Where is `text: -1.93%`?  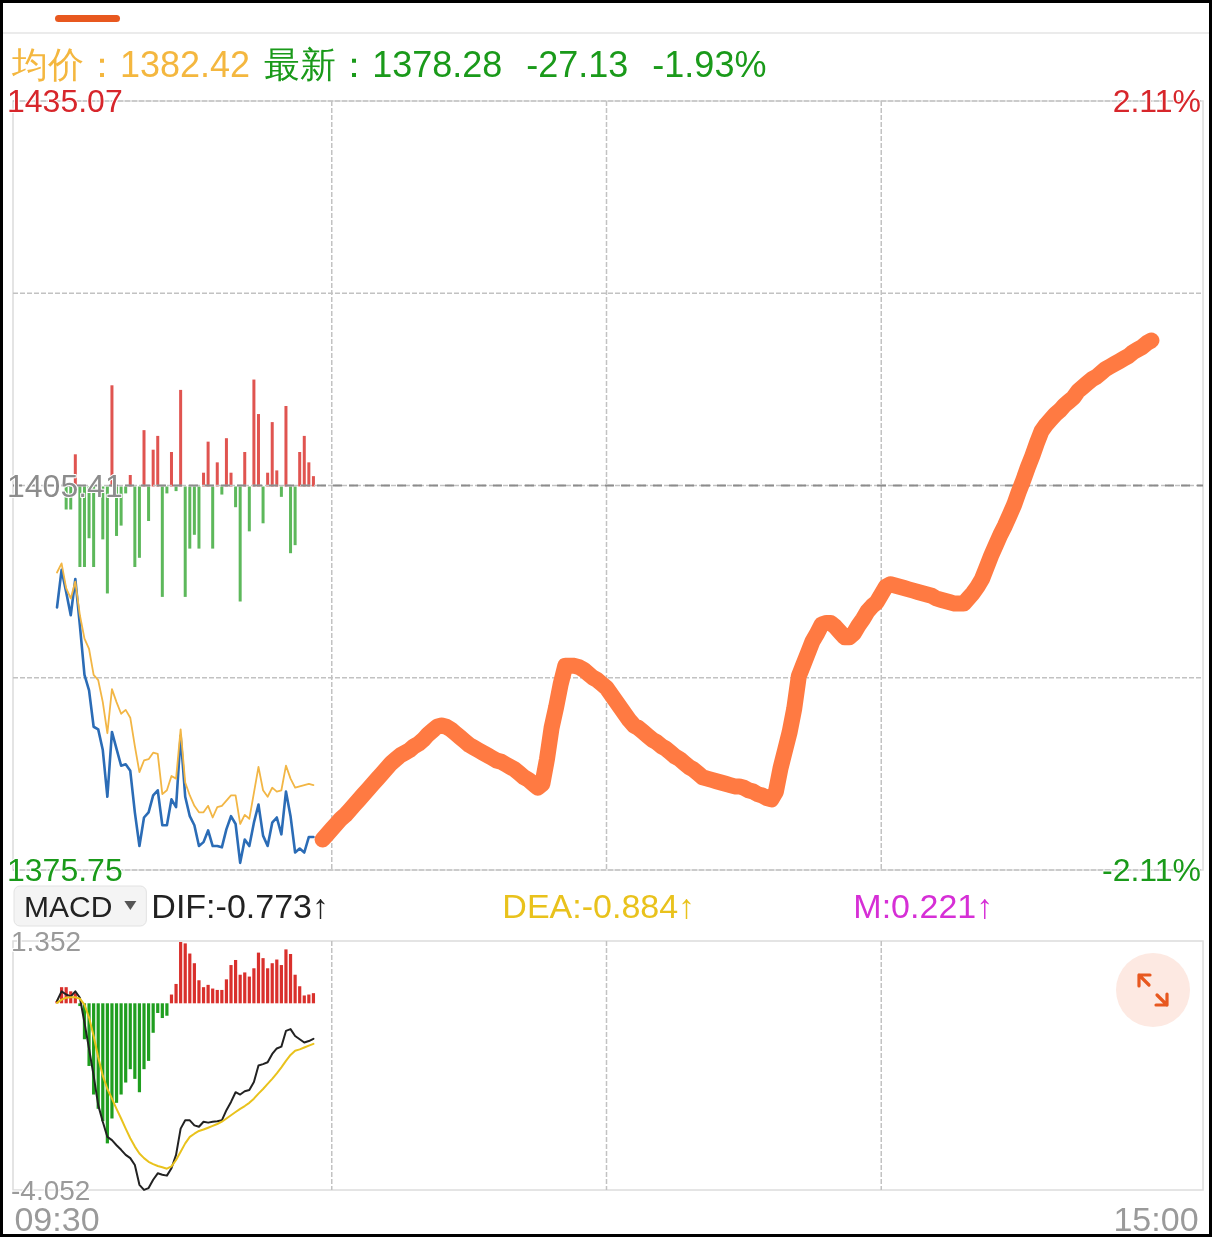 text: -1.93% is located at coordinates (709, 64).